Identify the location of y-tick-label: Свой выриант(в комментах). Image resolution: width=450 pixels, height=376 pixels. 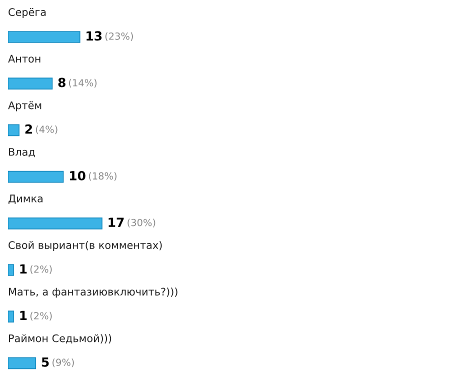
(85, 246).